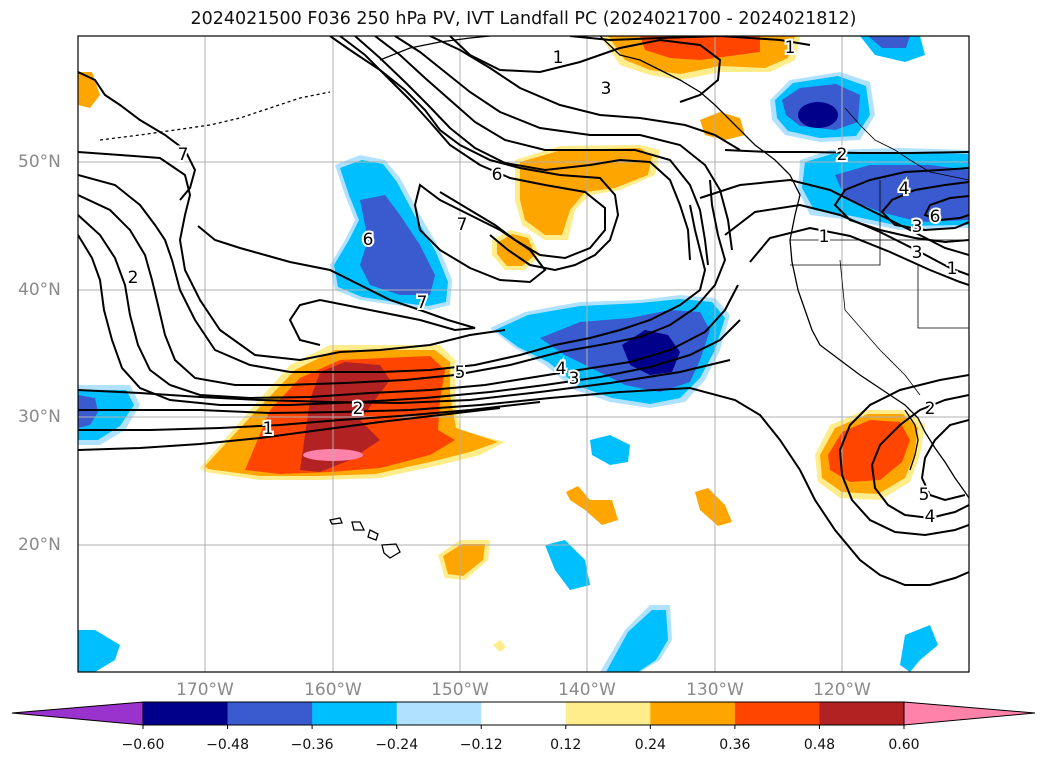 The height and width of the screenshot is (765, 1047). What do you see at coordinates (819, 745) in the screenshot?
I see `colorbar-tick-label: 0.48` at bounding box center [819, 745].